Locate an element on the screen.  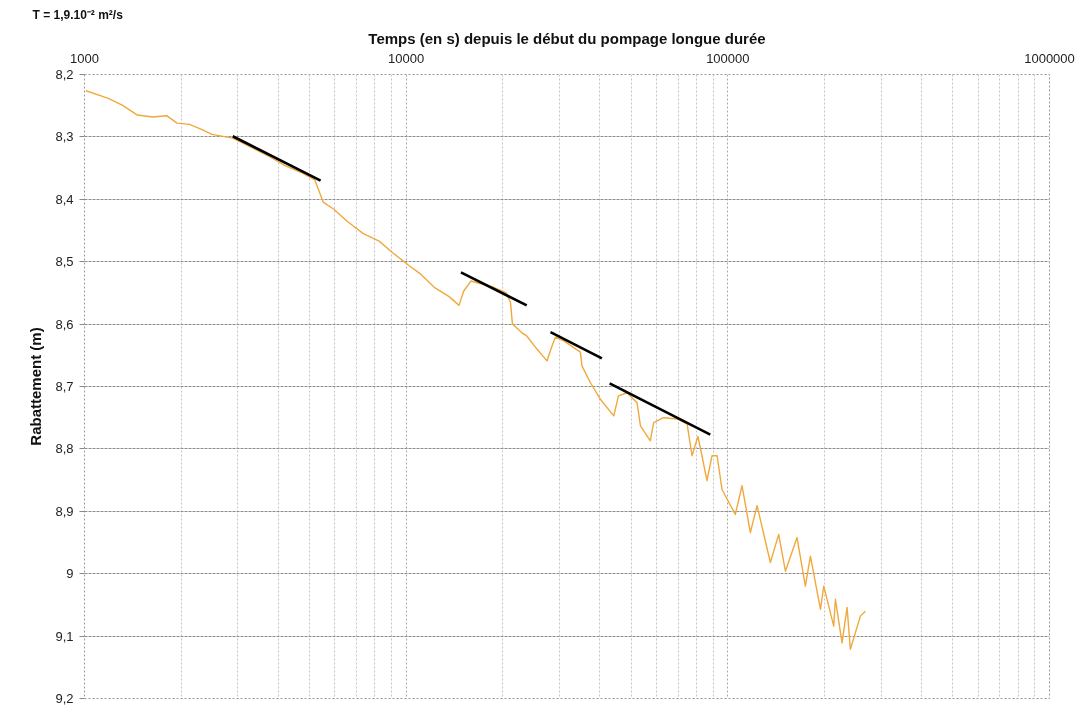
y-tick-label: 8,6 is located at coordinates (64, 324).